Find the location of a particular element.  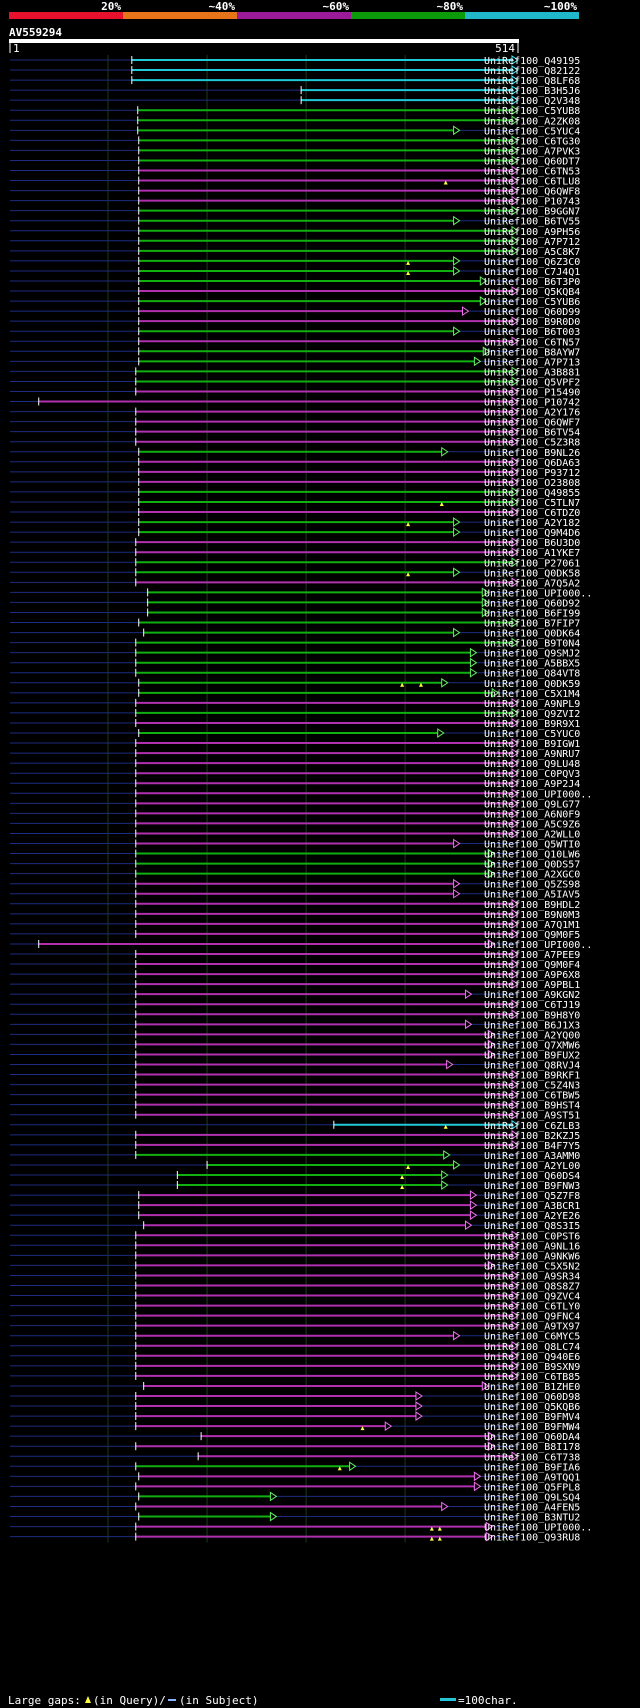

hit-row: UniRef100_B6TV55 is located at coordinates (295, 221).